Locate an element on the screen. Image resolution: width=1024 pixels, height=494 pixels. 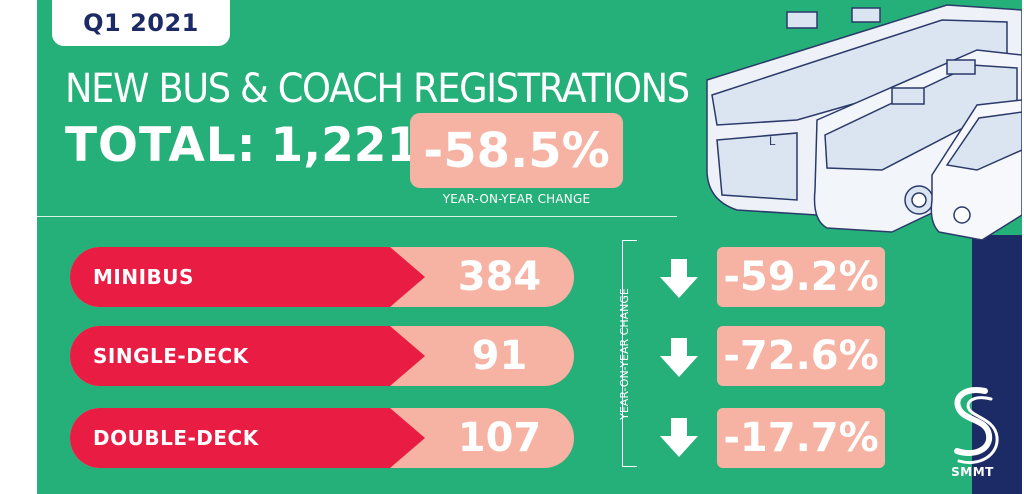
divider is located at coordinates (357, 216).